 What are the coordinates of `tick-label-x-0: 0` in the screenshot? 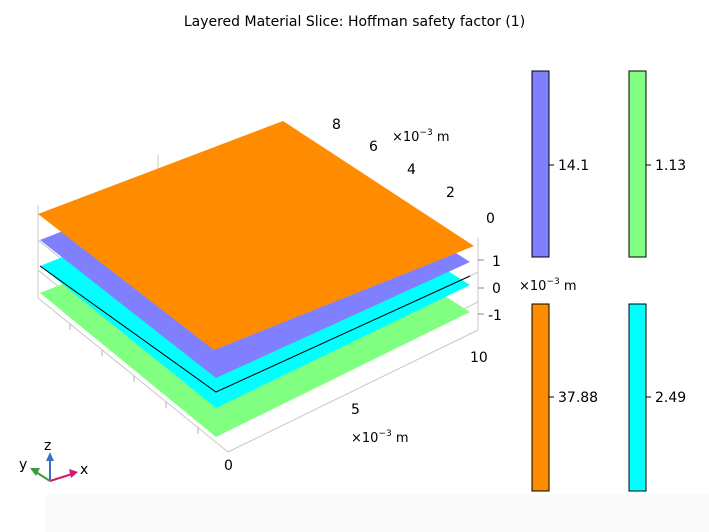 It's located at (228, 466).